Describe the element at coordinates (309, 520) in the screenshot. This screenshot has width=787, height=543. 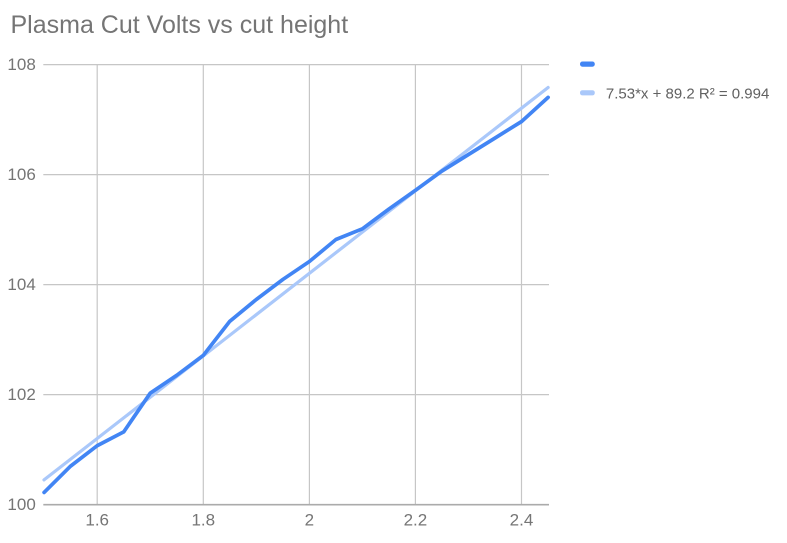
I see `svg-text: 2` at that location.